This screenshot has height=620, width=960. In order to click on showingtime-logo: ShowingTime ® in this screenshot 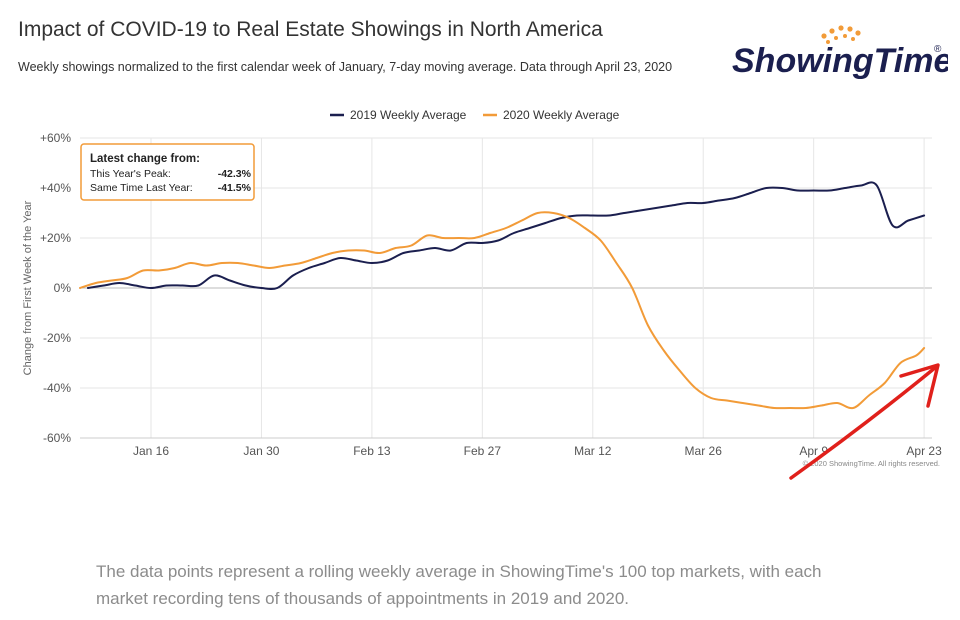, I will do `click(840, 52)`.